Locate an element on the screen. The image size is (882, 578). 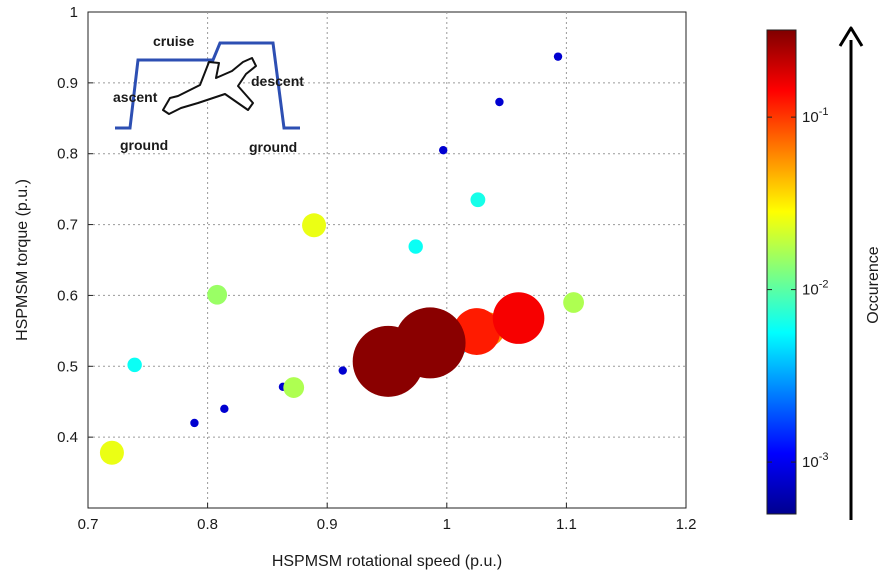
y-tick-label: 0.7 is located at coordinates (67, 225).